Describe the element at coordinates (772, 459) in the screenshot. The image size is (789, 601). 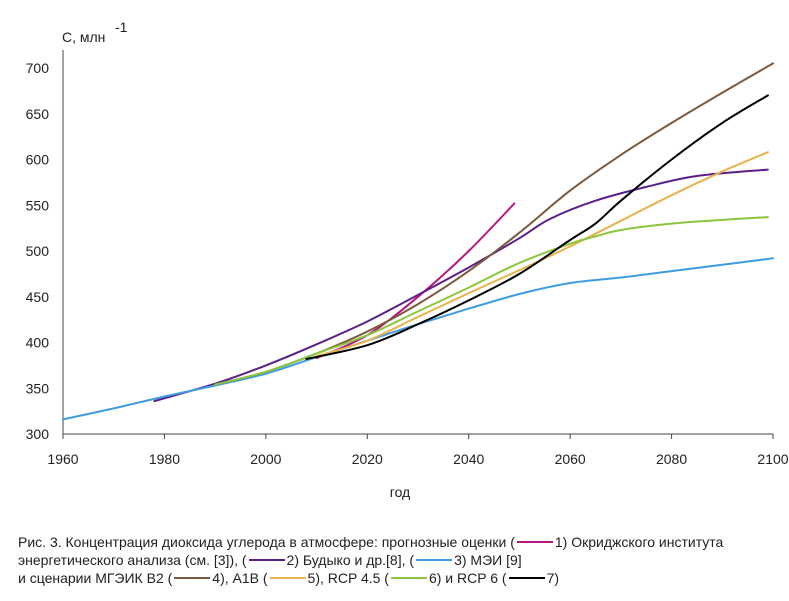
I see `x-tick-label: 2100` at that location.